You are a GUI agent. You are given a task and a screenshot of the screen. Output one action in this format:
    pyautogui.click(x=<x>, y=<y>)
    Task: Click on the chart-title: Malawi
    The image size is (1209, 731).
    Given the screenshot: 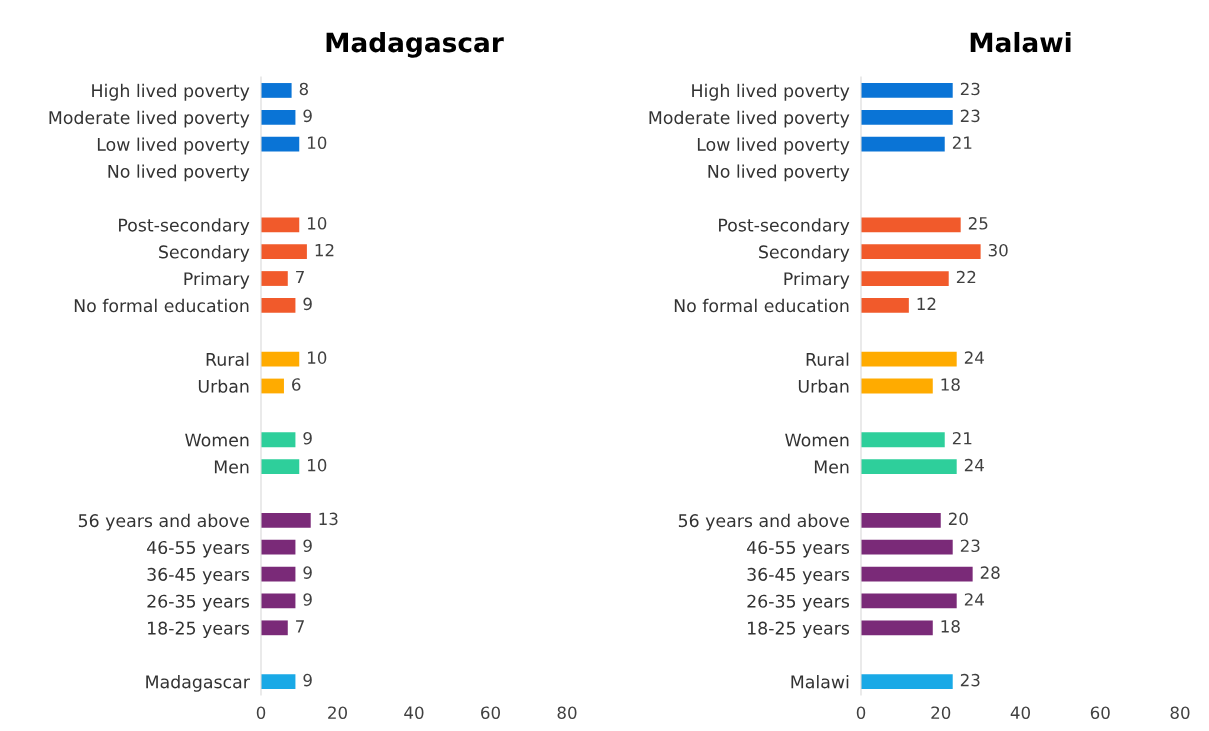 What is the action you would take?
    pyautogui.click(x=1020, y=42)
    